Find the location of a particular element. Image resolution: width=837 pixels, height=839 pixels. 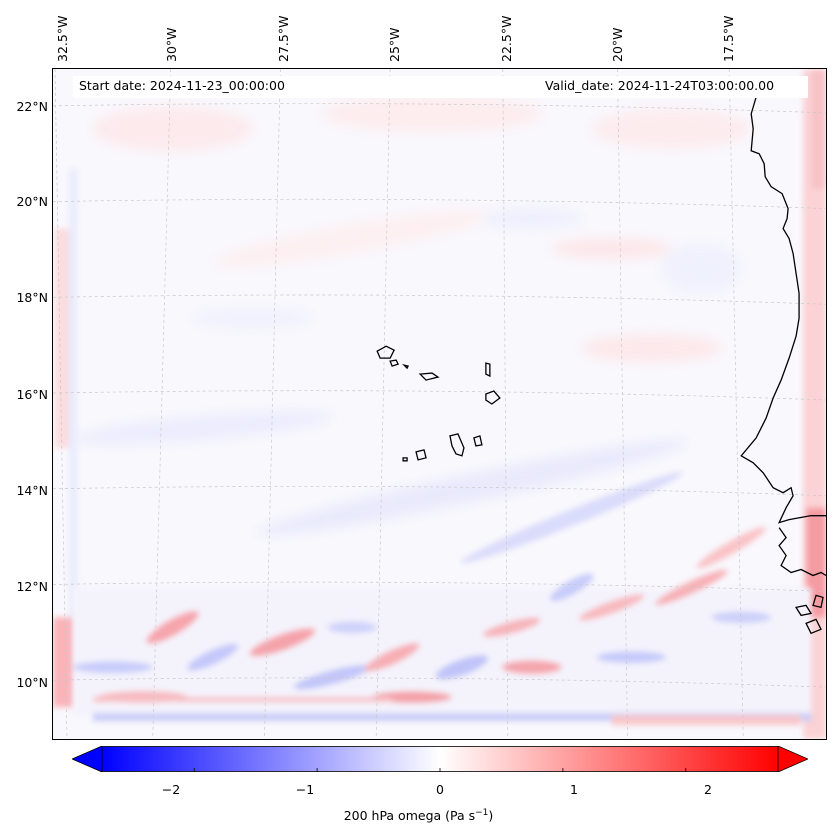

maio is located at coordinates (478, 441).